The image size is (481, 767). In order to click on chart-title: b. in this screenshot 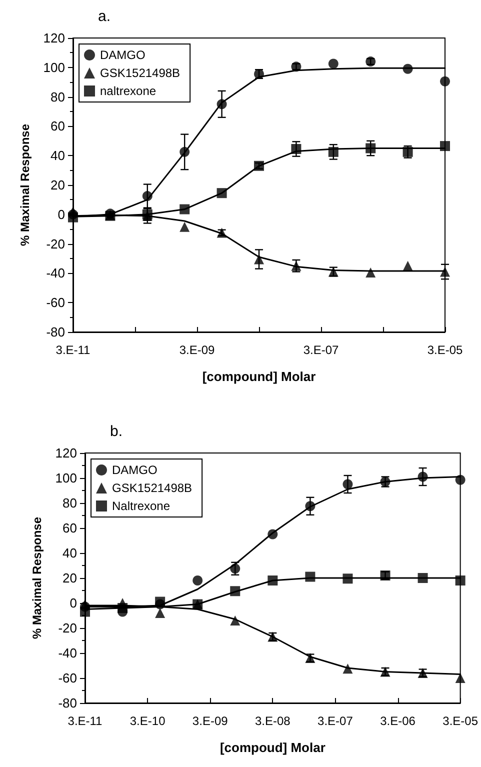, I will do `click(116, 431)`.